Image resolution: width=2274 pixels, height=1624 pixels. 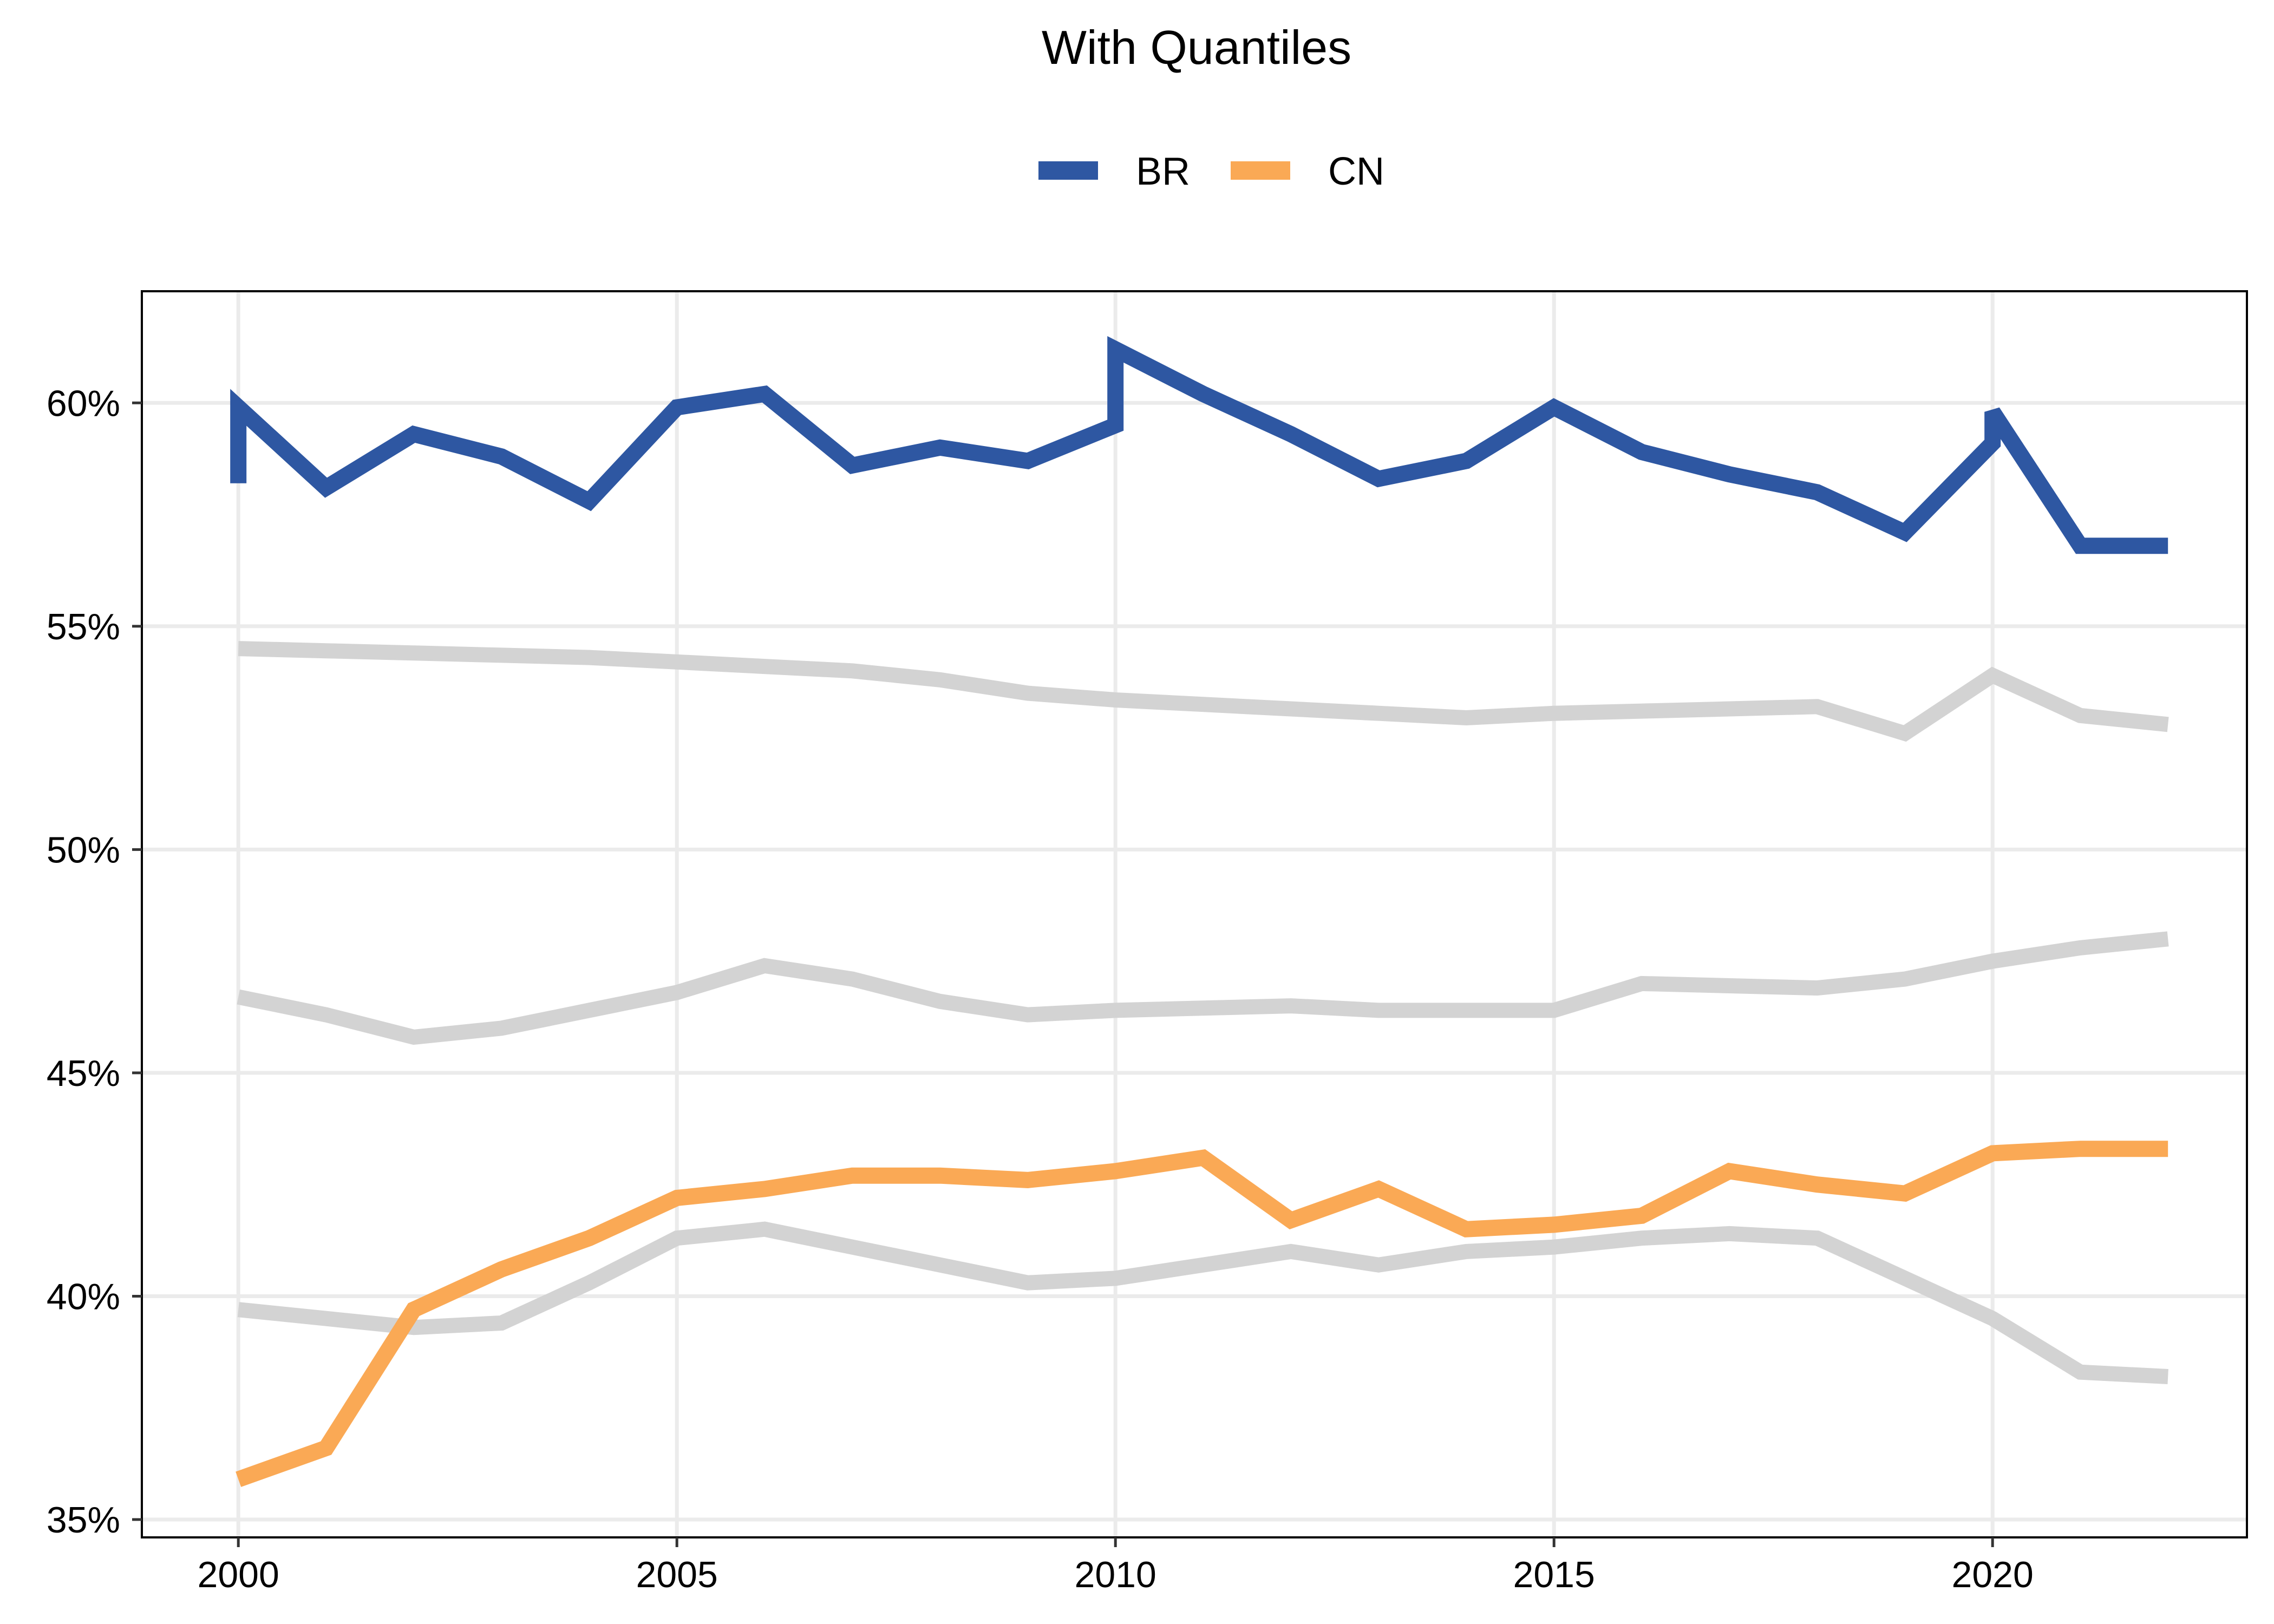 What do you see at coordinates (83, 1520) in the screenshot?
I see `y-tick-label: 35%` at bounding box center [83, 1520].